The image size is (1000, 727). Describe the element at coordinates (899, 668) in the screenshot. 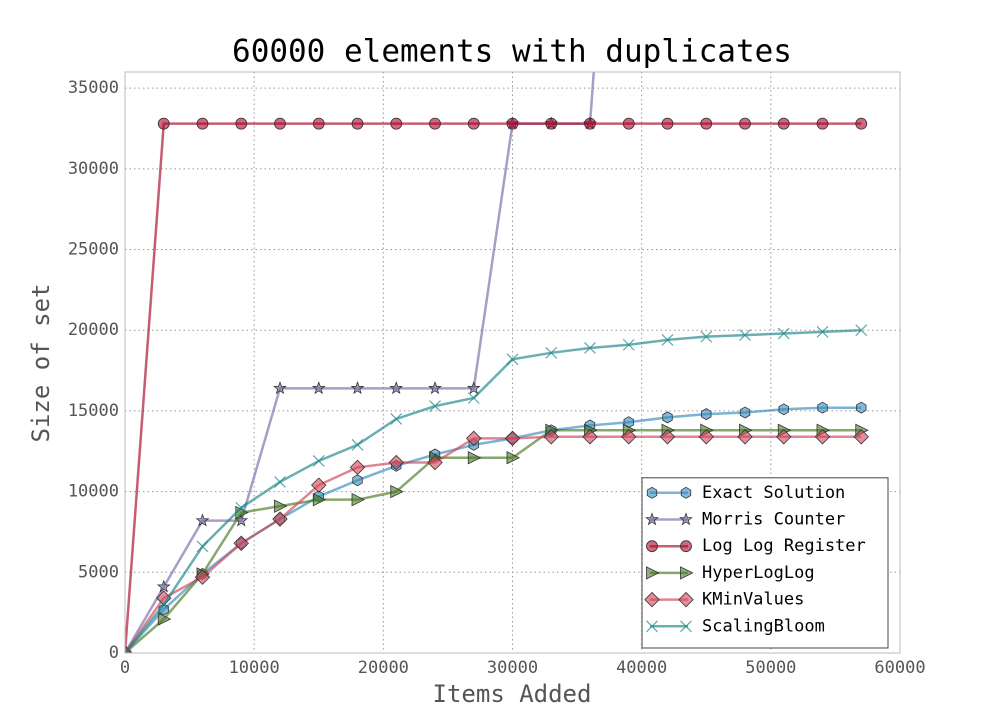

I see `x-tick-label: 60000` at that location.